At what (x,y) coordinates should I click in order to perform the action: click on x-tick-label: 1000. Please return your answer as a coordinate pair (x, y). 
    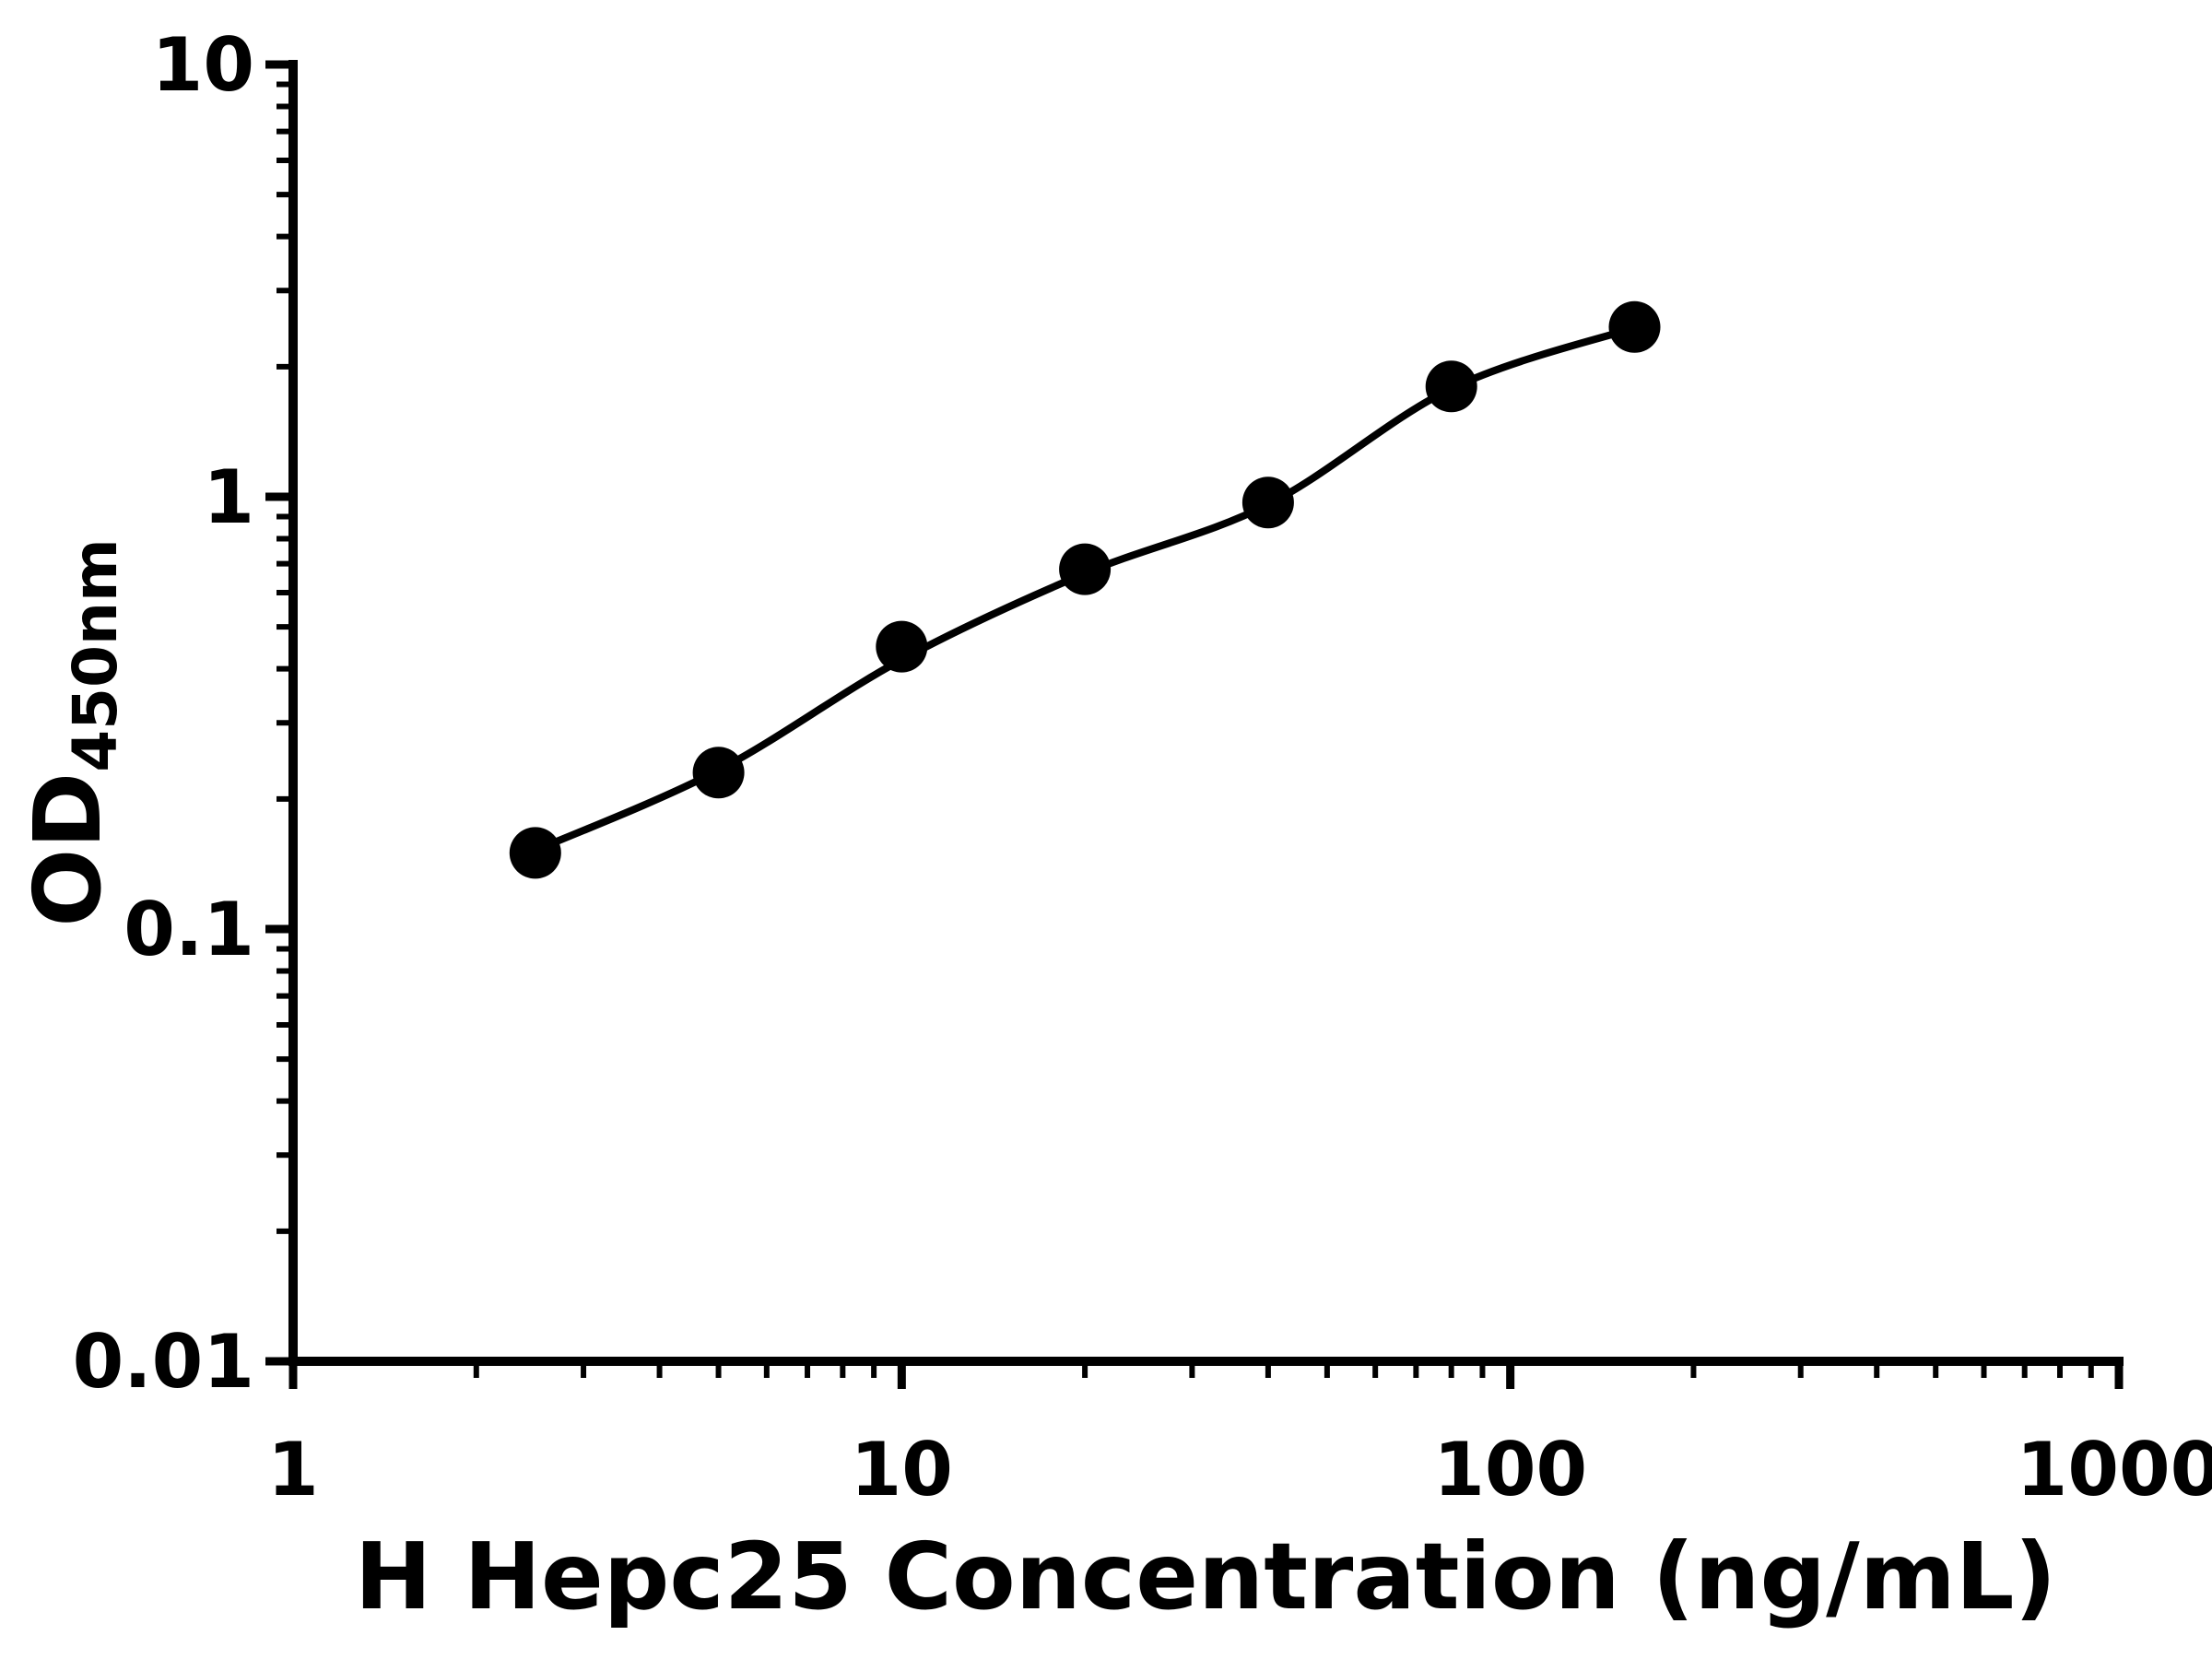
    Looking at the image, I should click on (2114, 1469).